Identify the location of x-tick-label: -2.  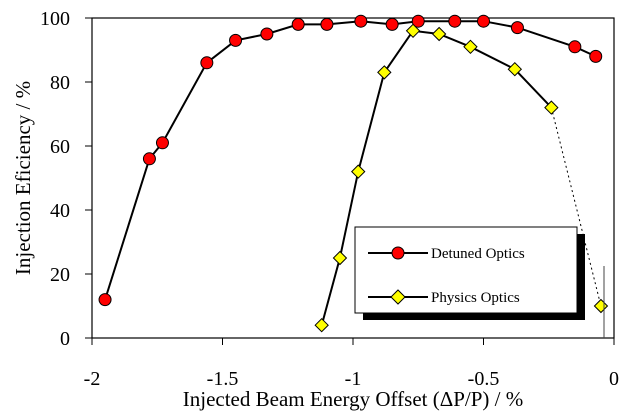
(92, 379).